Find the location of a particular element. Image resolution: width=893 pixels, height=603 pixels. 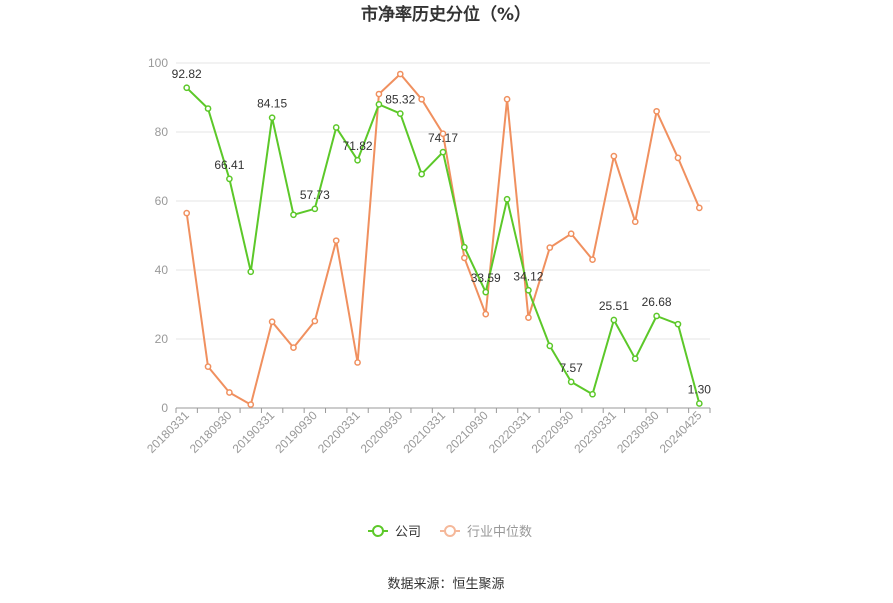

x-tick-label: 20190331 is located at coordinates (254, 432).